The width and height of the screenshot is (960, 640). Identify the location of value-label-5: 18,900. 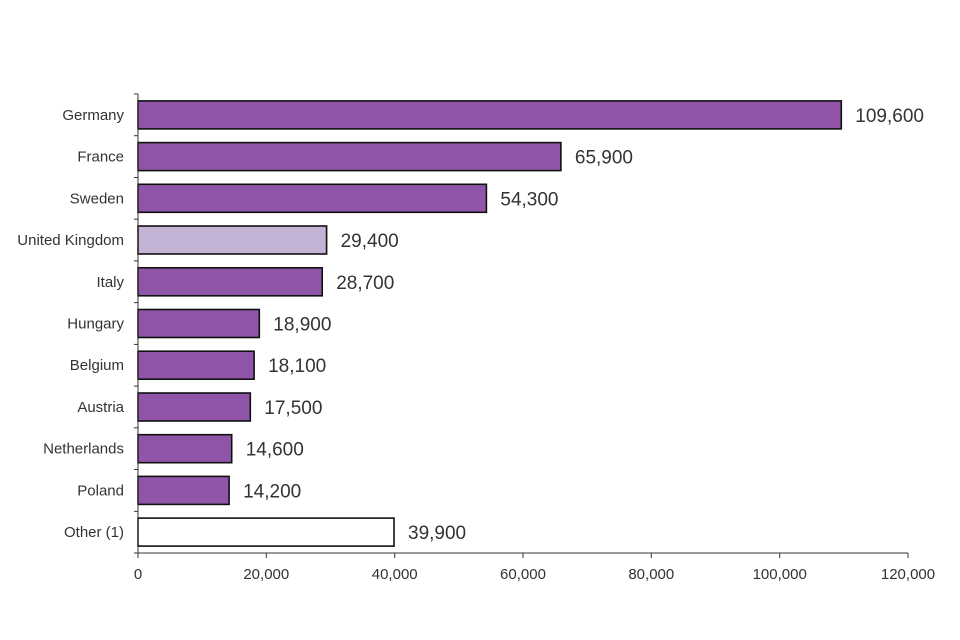
(302, 325).